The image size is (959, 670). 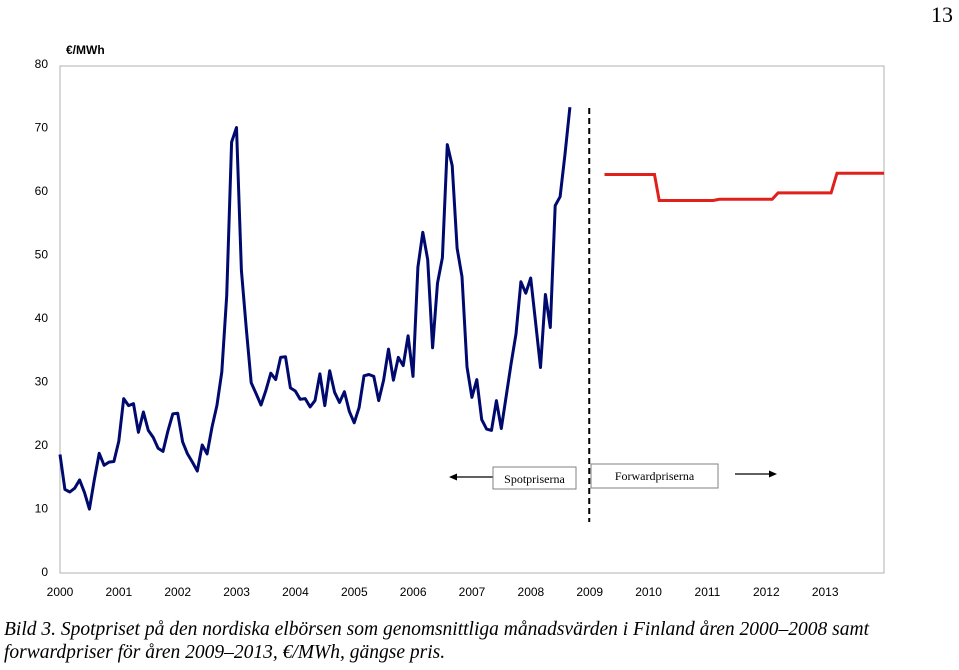 What do you see at coordinates (453, 477) in the screenshot?
I see `legend-left-arrowhead` at bounding box center [453, 477].